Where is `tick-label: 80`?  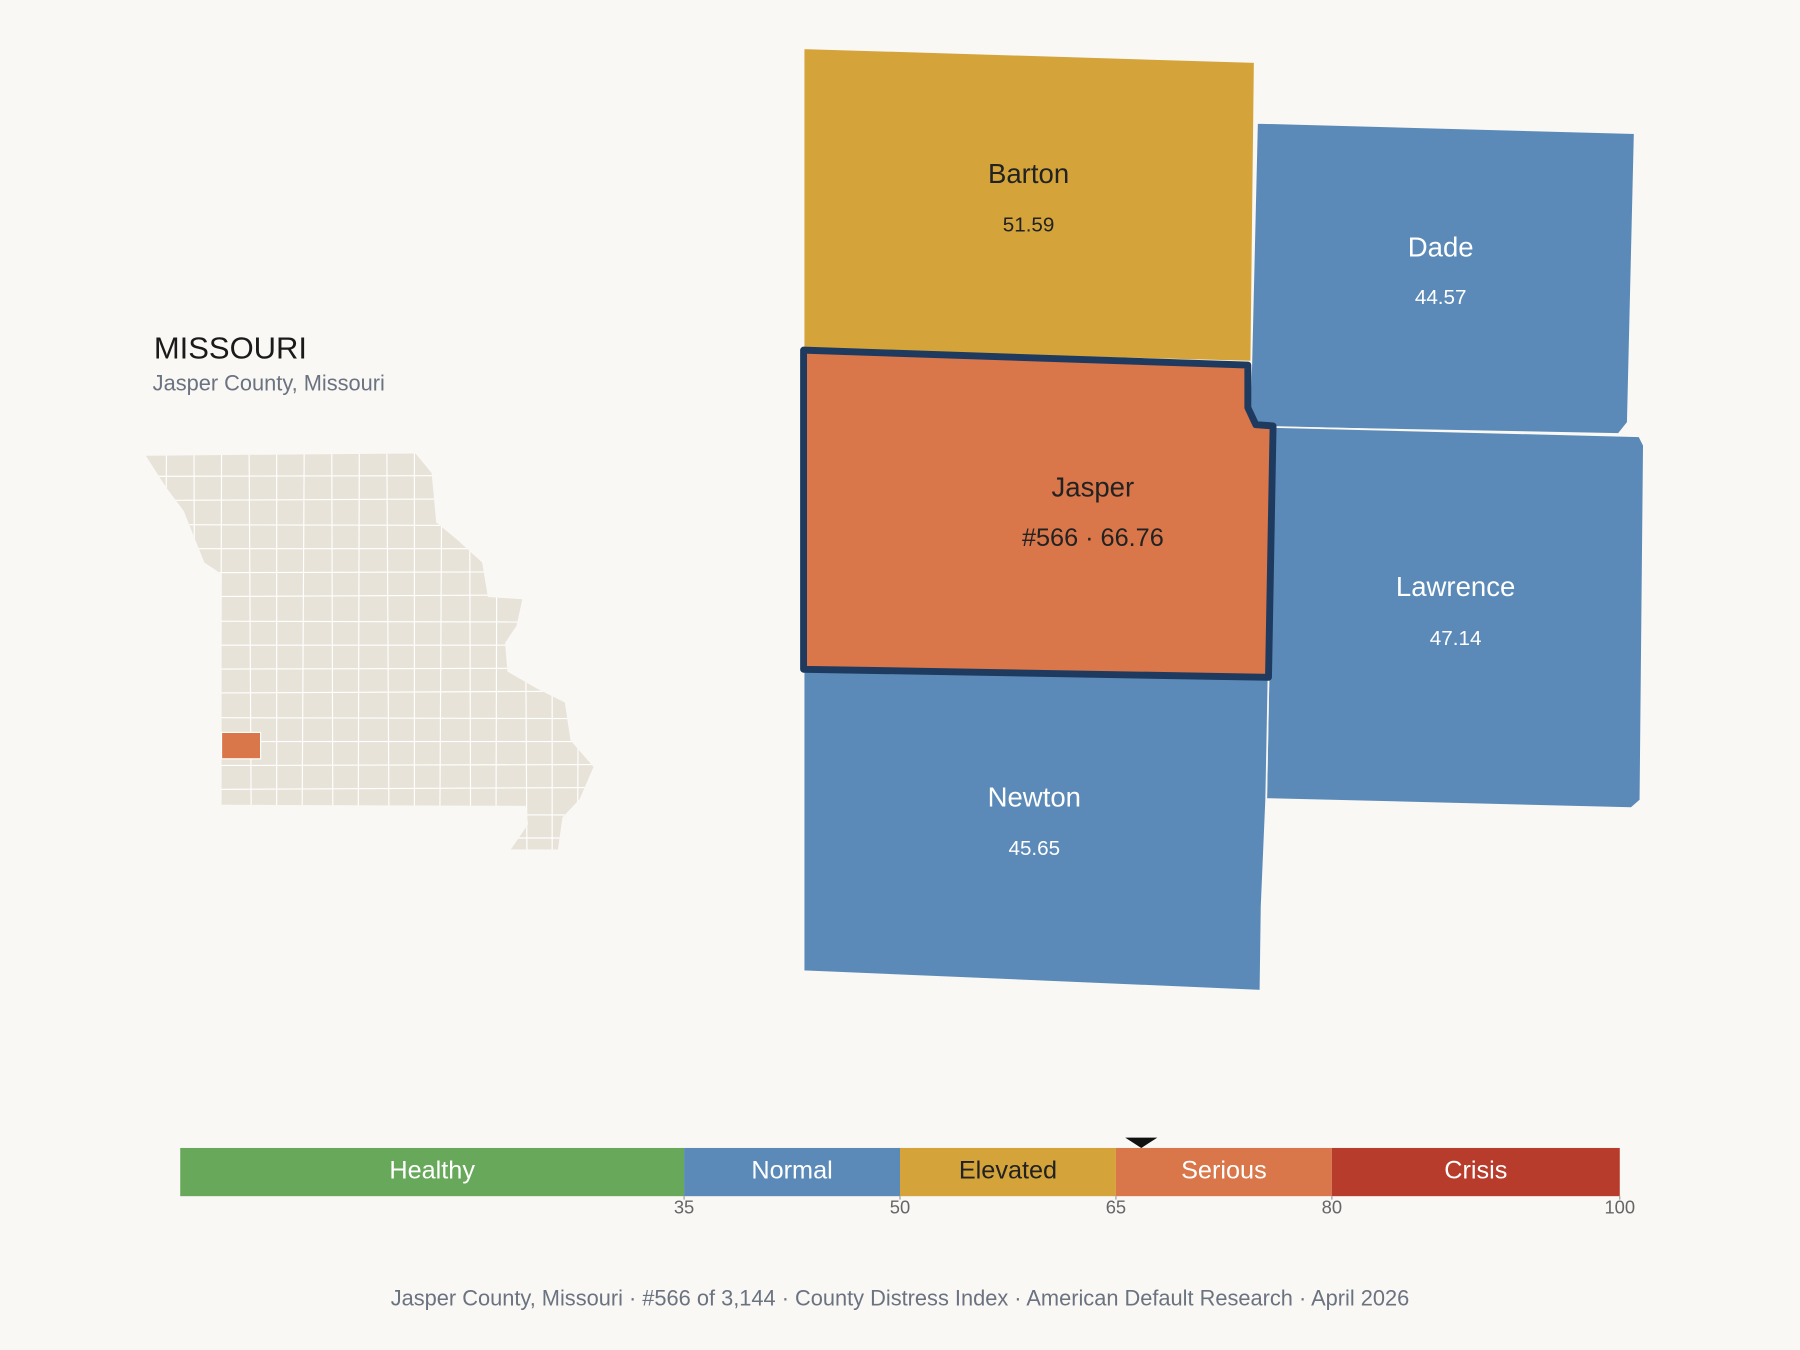 tick-label: 80 is located at coordinates (1332, 1207).